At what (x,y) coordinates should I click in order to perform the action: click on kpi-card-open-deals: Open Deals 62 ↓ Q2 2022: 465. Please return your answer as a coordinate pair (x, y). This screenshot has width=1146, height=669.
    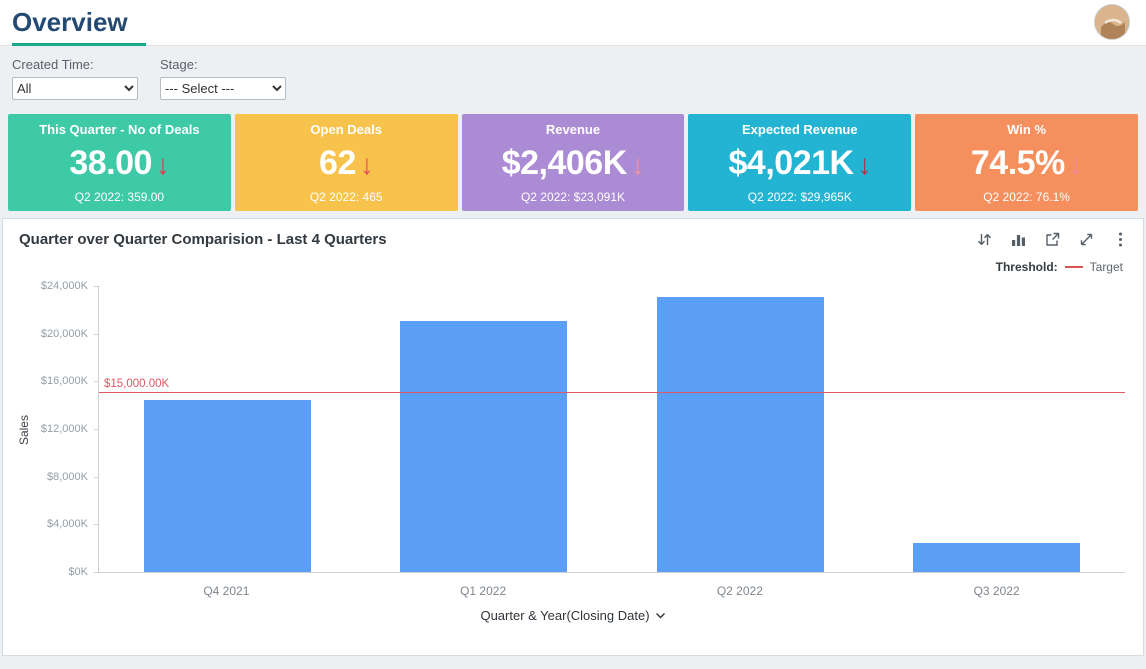
    Looking at the image, I should click on (346, 162).